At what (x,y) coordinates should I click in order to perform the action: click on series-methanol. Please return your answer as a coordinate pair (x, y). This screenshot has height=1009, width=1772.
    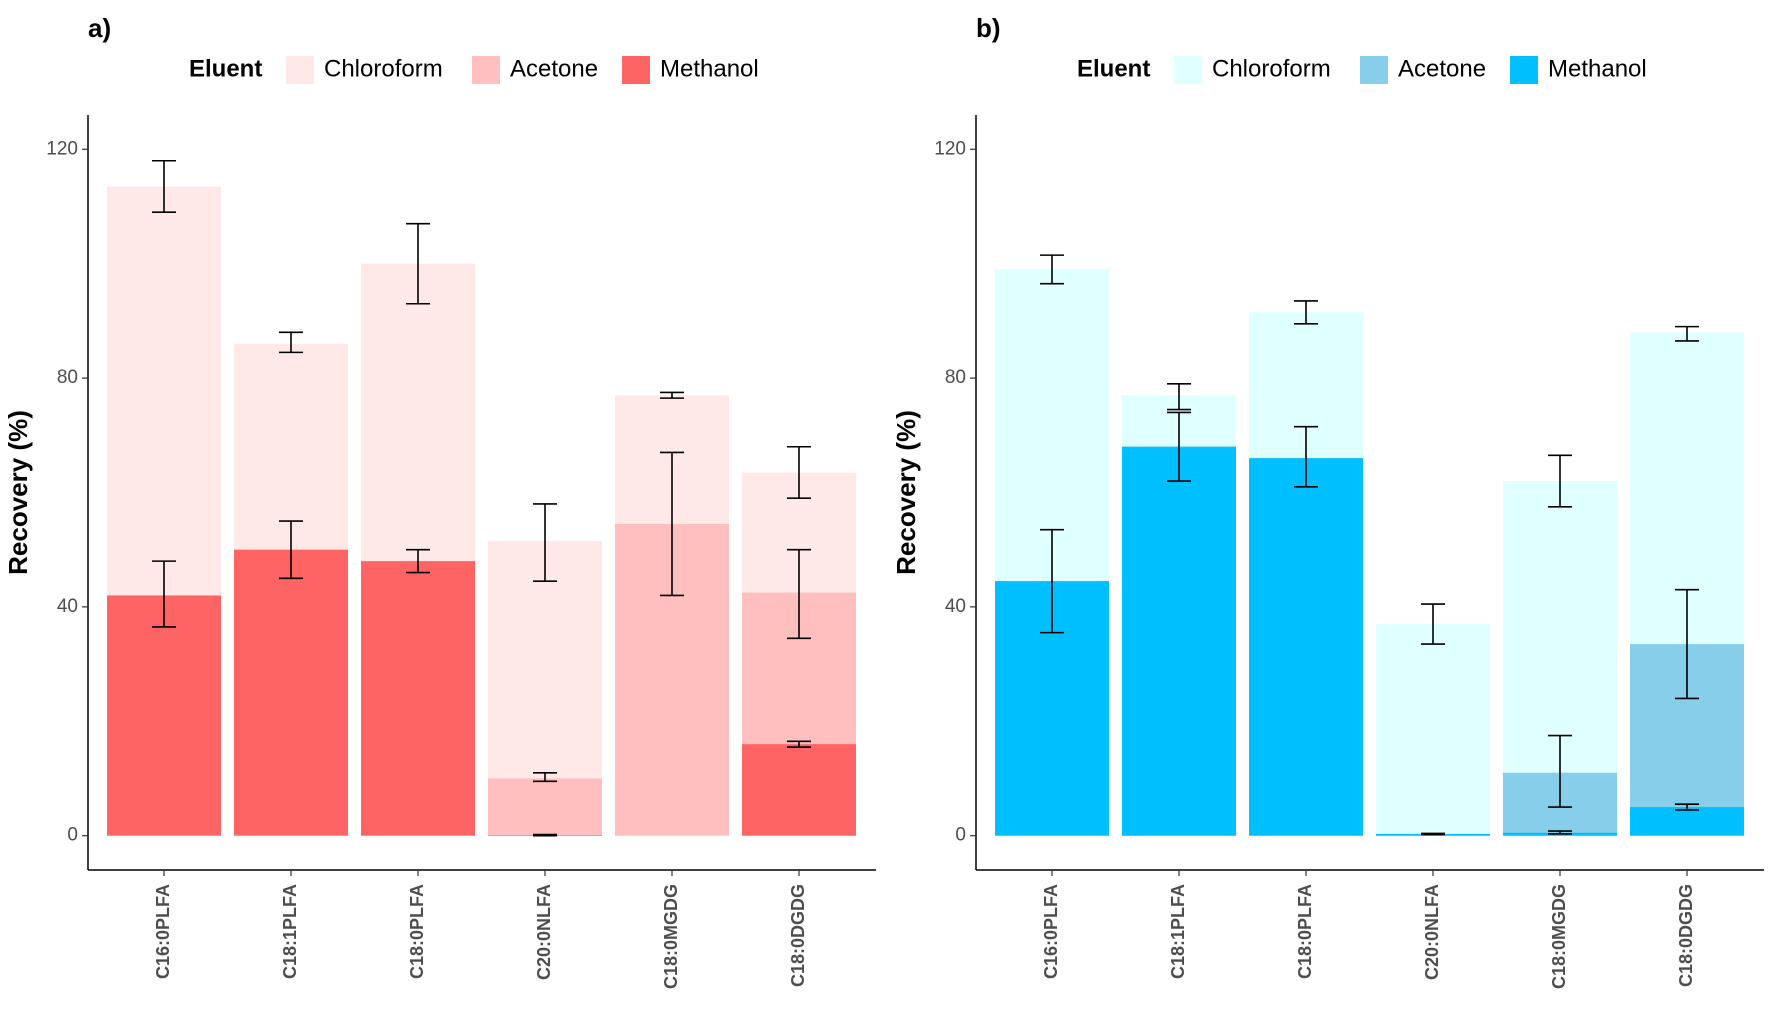
    Looking at the image, I should click on (481, 692).